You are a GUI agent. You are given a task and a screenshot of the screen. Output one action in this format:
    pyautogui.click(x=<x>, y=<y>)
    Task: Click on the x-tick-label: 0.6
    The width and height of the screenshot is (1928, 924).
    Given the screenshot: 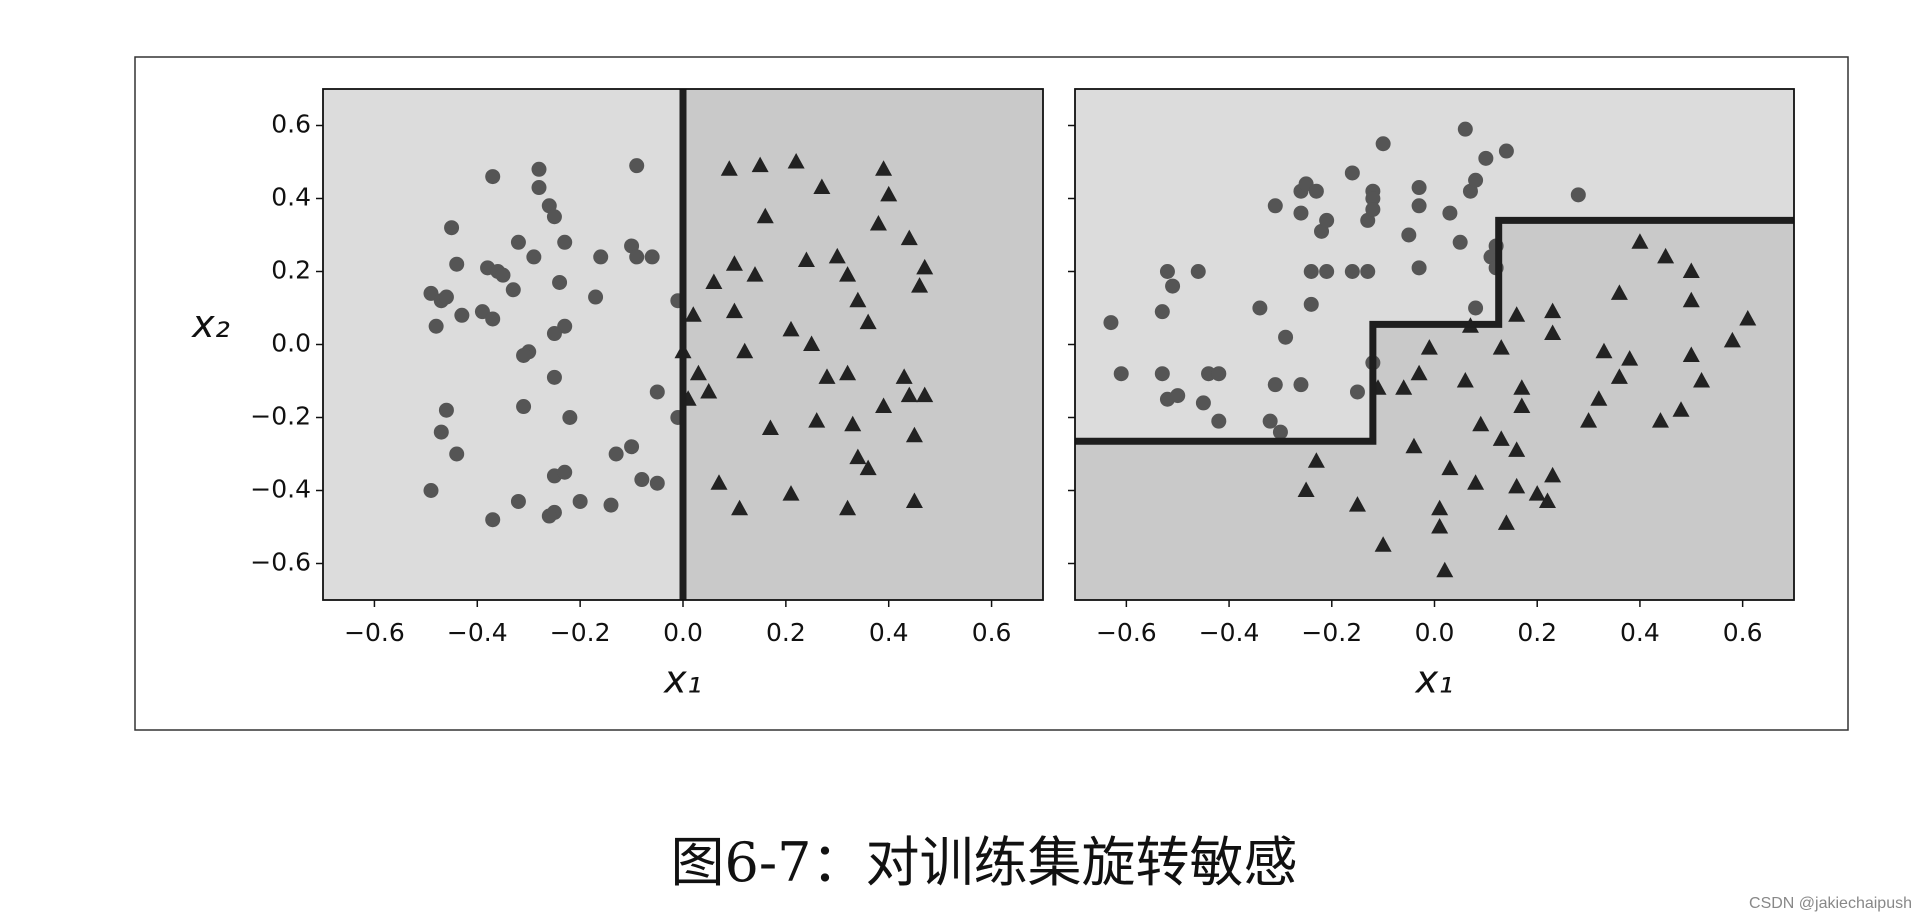 What is the action you would take?
    pyautogui.click(x=992, y=632)
    